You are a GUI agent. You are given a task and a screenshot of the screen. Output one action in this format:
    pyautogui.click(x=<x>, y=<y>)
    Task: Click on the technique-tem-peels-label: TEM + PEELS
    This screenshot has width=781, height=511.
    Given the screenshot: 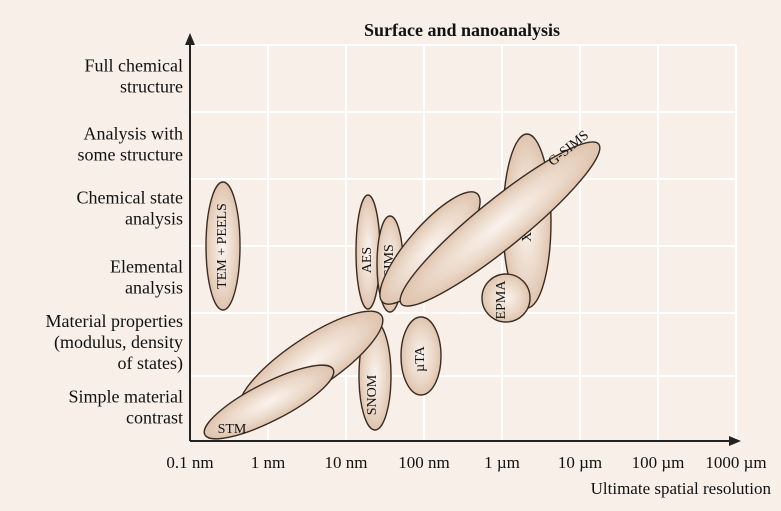 What is the action you would take?
    pyautogui.click(x=222, y=246)
    